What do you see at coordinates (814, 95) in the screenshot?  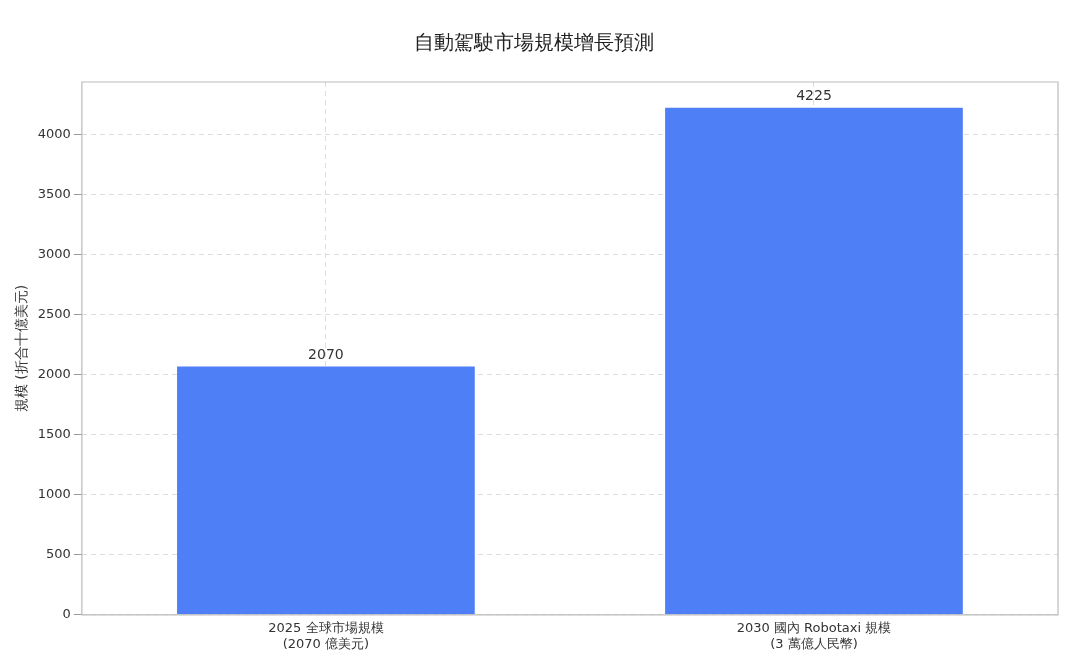 I see `data-label: 4225` at bounding box center [814, 95].